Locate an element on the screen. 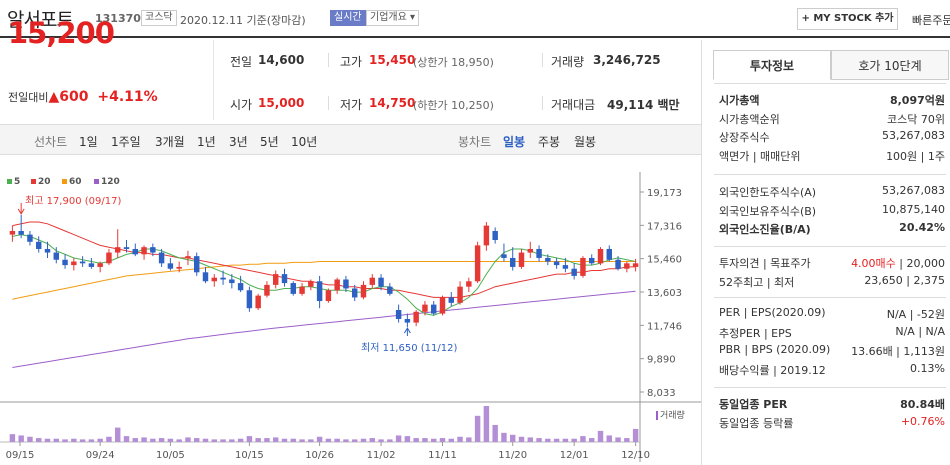 The image size is (950, 465). period-3y: 3년 is located at coordinates (238, 142).